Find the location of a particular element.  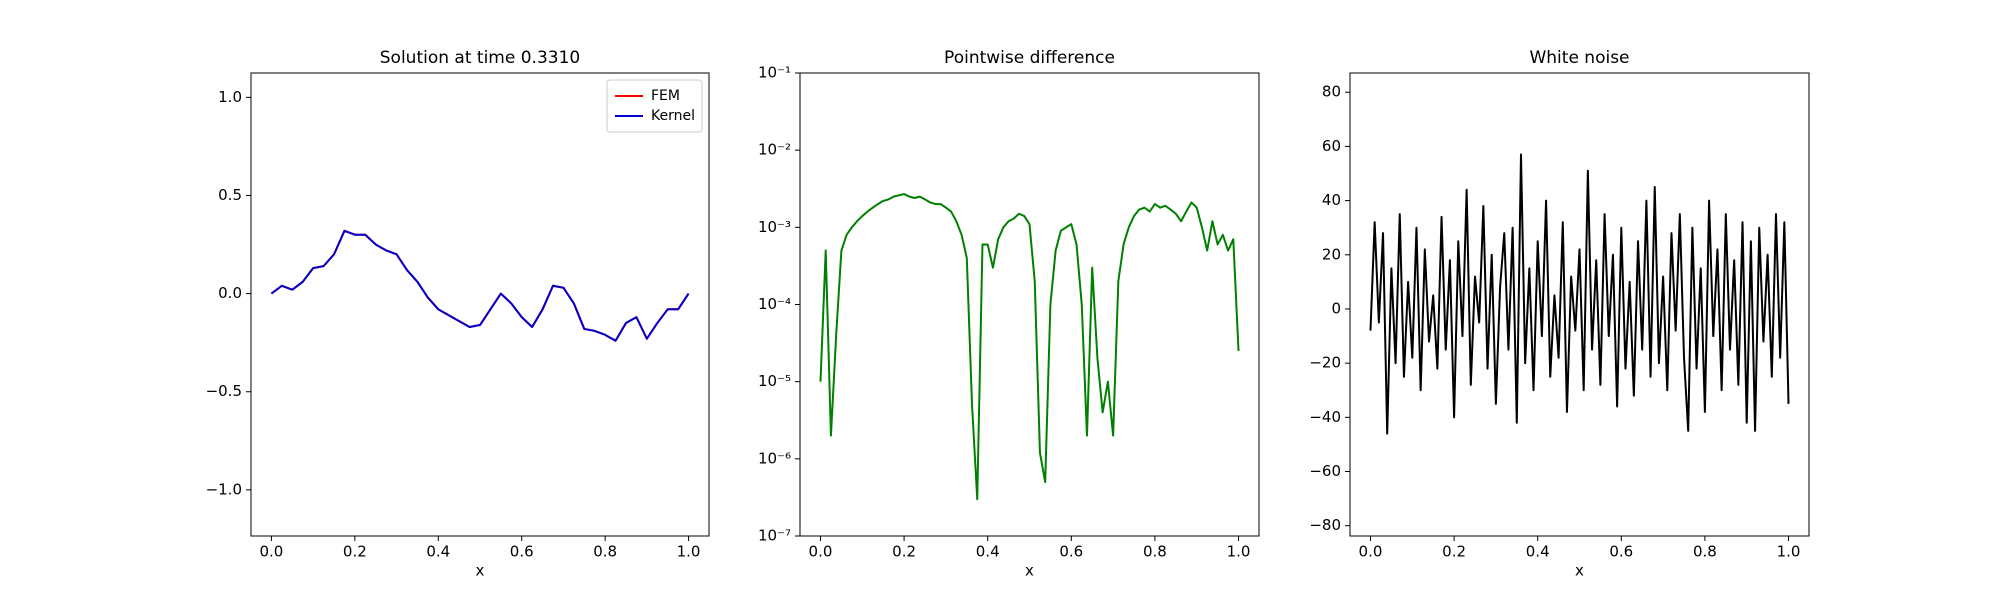

y-tick-label: 10⁻⁵ is located at coordinates (774, 381).